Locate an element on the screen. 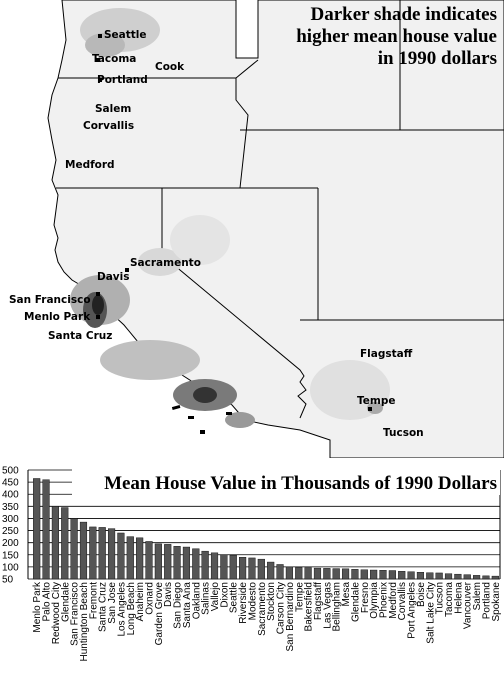 The height and width of the screenshot is (683, 504). x-category-label: Riverside is located at coordinates (243, 603).